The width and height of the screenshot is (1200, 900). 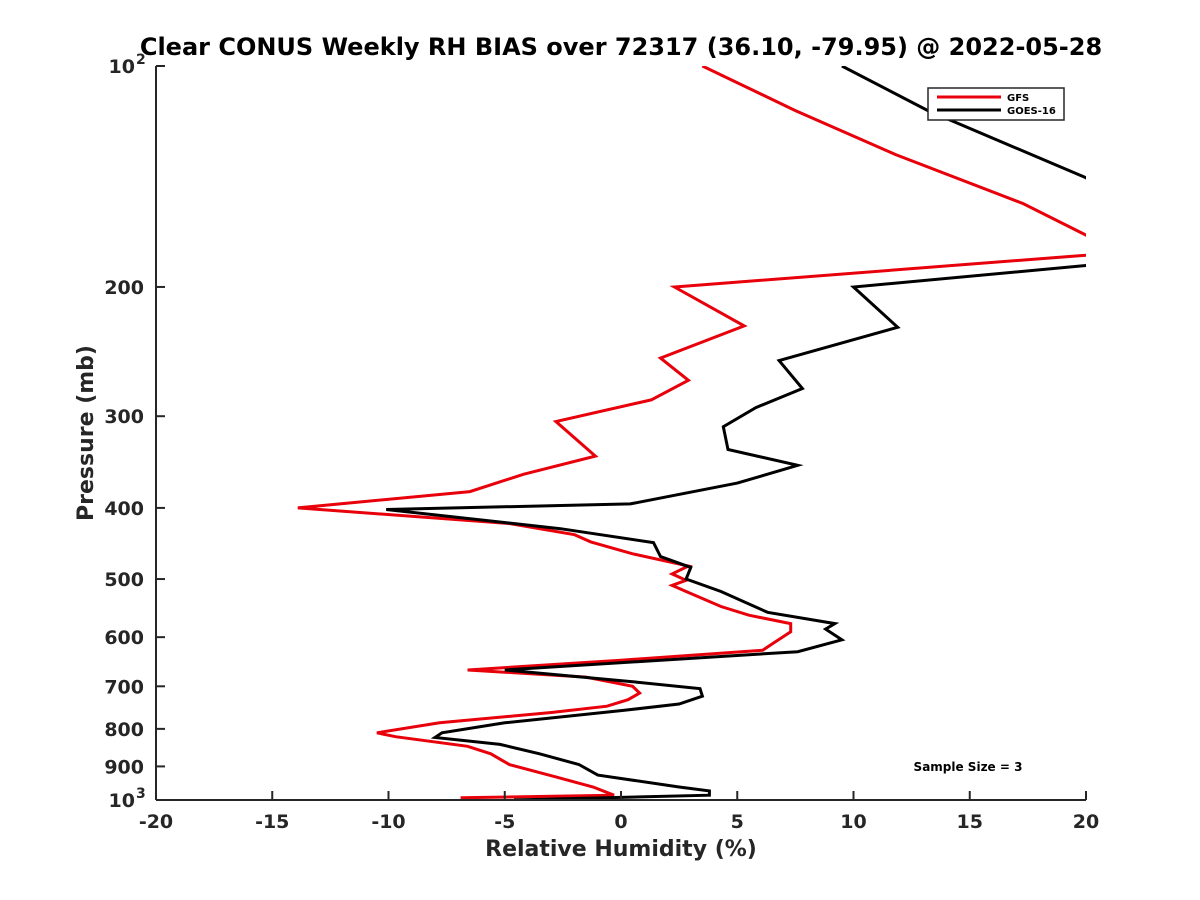 I want to click on y-tick-exponent: 2, so click(x=141, y=60).